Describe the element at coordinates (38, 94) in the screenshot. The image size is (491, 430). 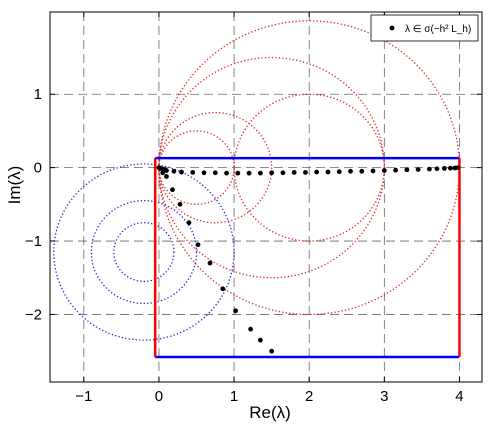
I see `y-tick-label: 1` at that location.